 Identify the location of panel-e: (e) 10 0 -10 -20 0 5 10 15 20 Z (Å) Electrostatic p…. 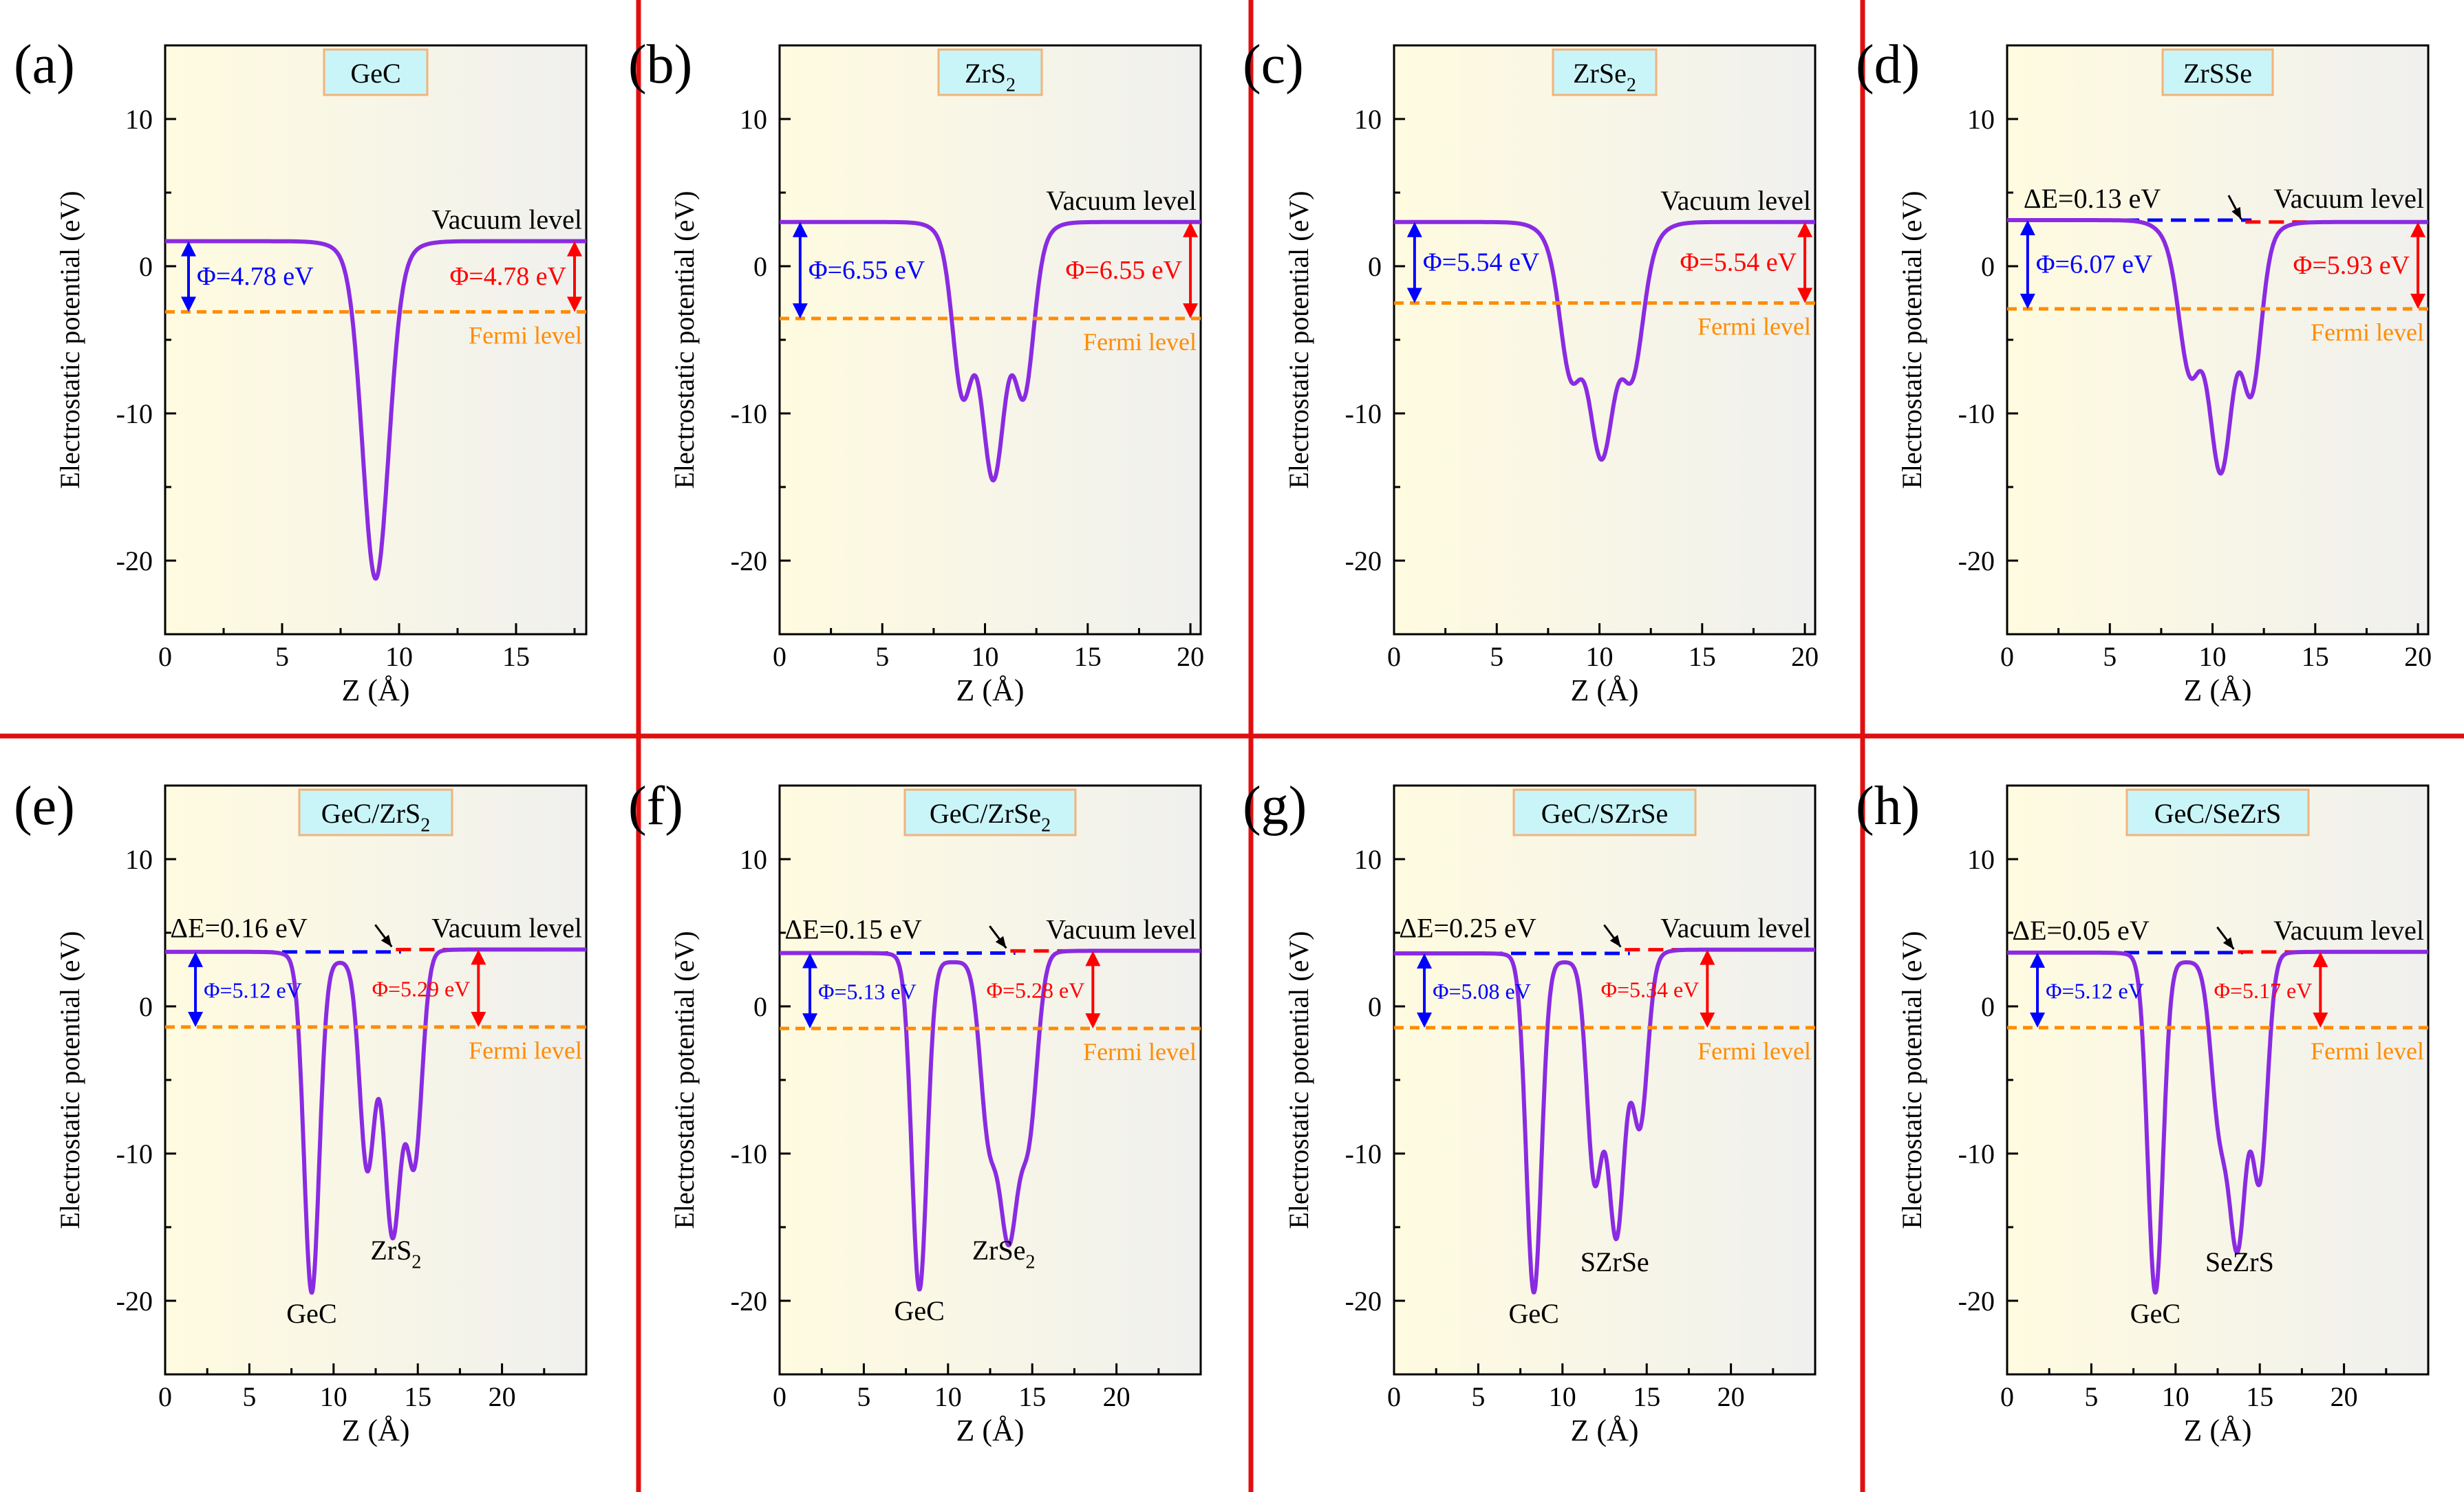
(301, 1111).